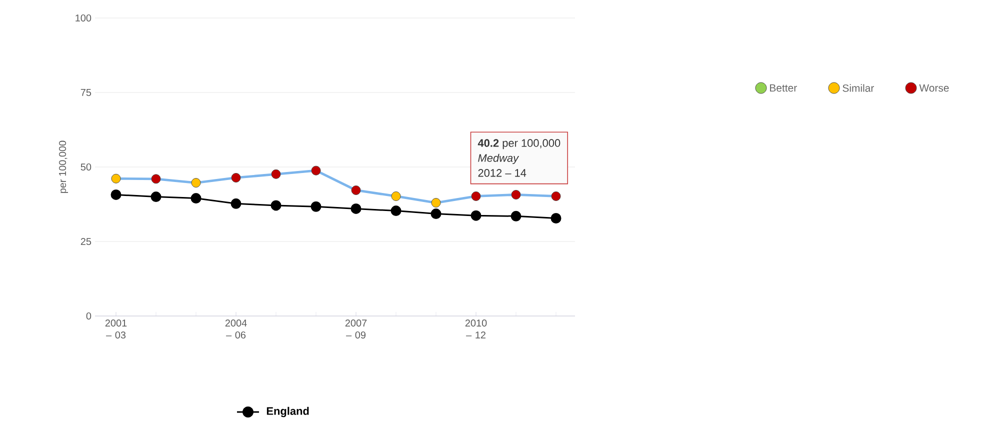 The height and width of the screenshot is (422, 988). Describe the element at coordinates (116, 329) in the screenshot. I see `x-tick-label: 2001 – 03` at that location.